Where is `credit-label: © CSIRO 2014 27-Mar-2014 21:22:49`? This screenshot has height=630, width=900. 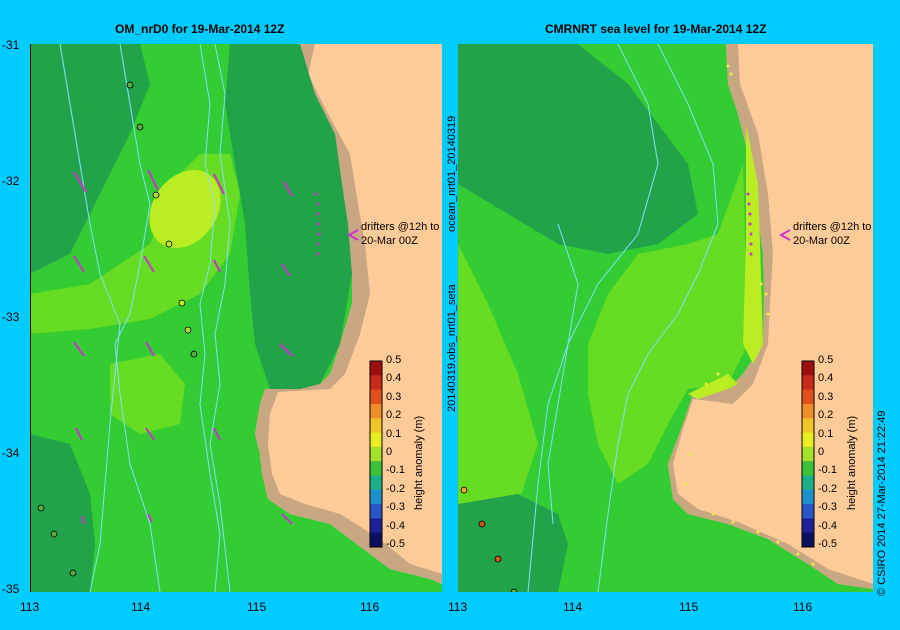
credit-label: © CSIRO 2014 27-Mar-2014 21:22:49 is located at coordinates (882, 503).